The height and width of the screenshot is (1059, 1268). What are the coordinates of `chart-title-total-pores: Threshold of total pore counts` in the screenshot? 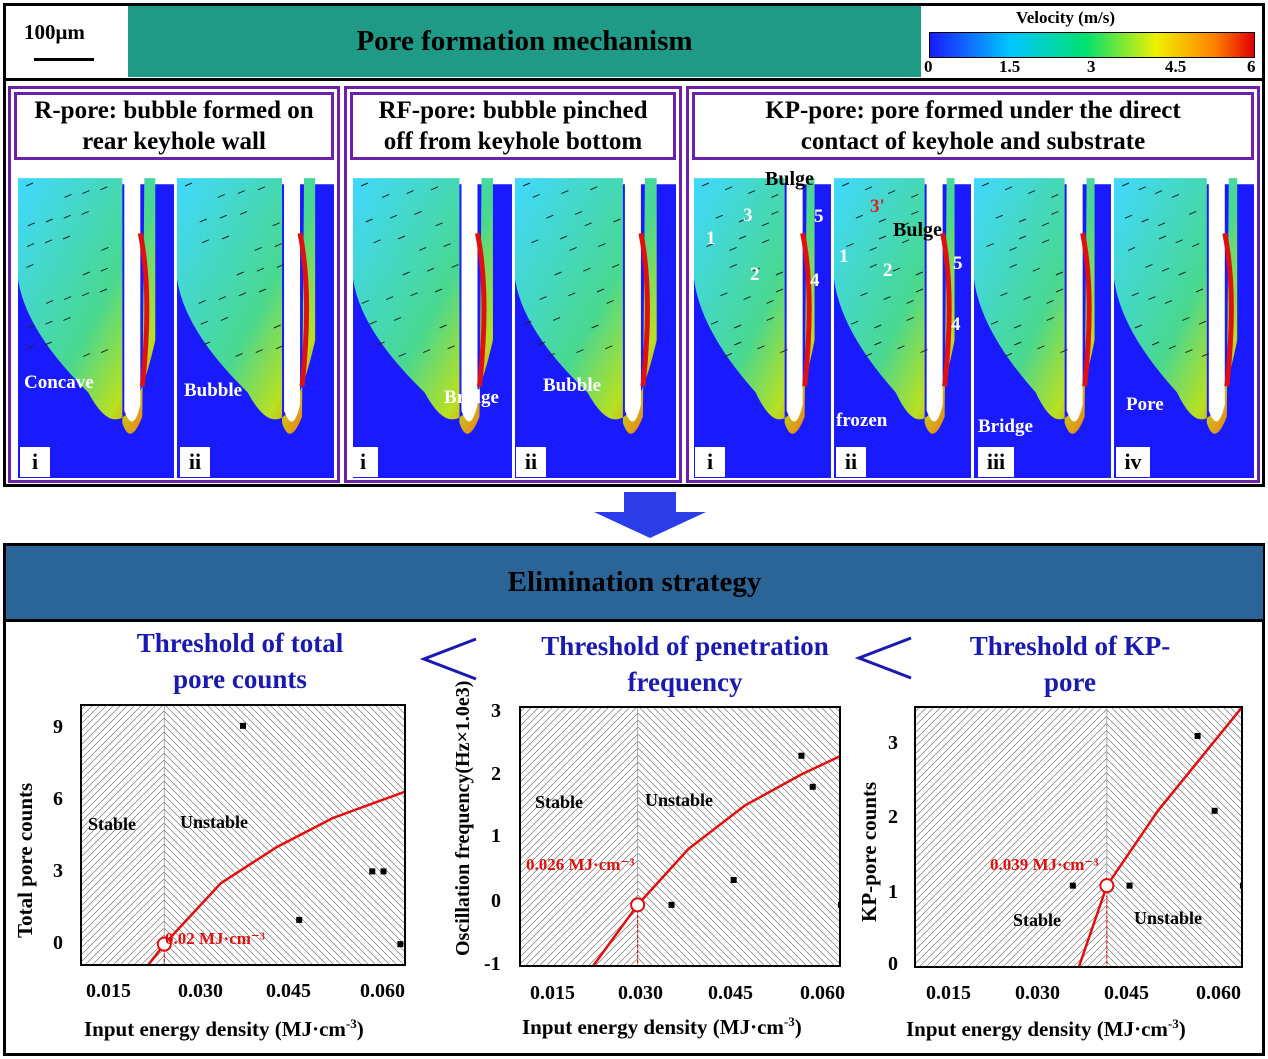 It's located at (240, 661).